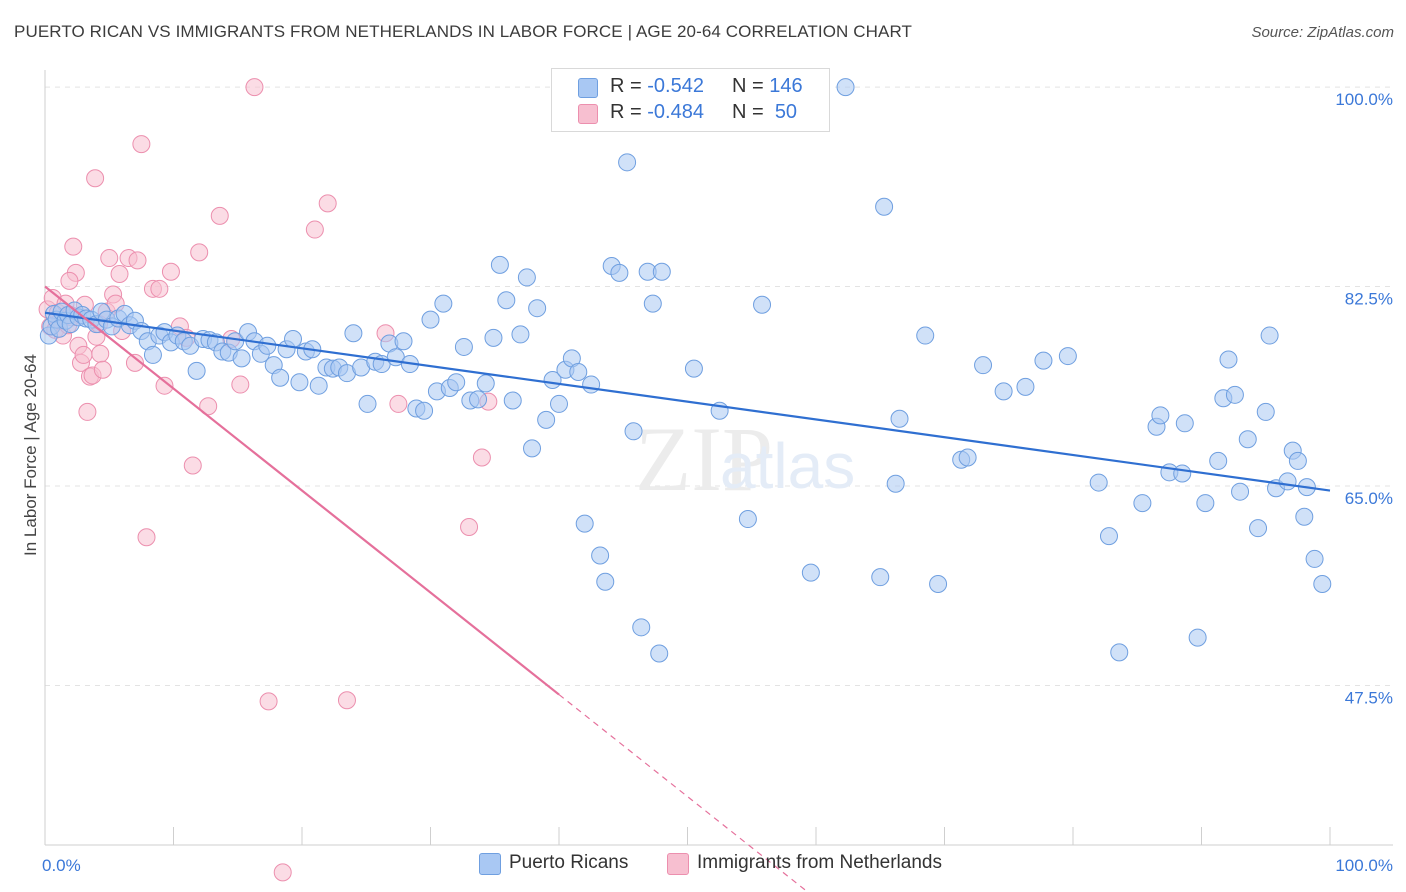  Describe the element at coordinates (1364, 99) in the screenshot. I see `y-tick-label: 100.0%` at that location.